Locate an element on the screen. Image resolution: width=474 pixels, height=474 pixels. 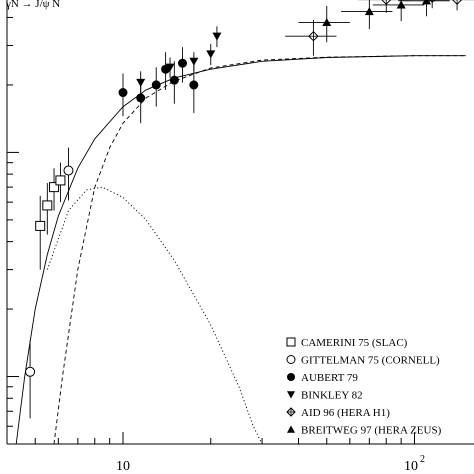
x-tick-label: 10 is located at coordinates (123, 466).